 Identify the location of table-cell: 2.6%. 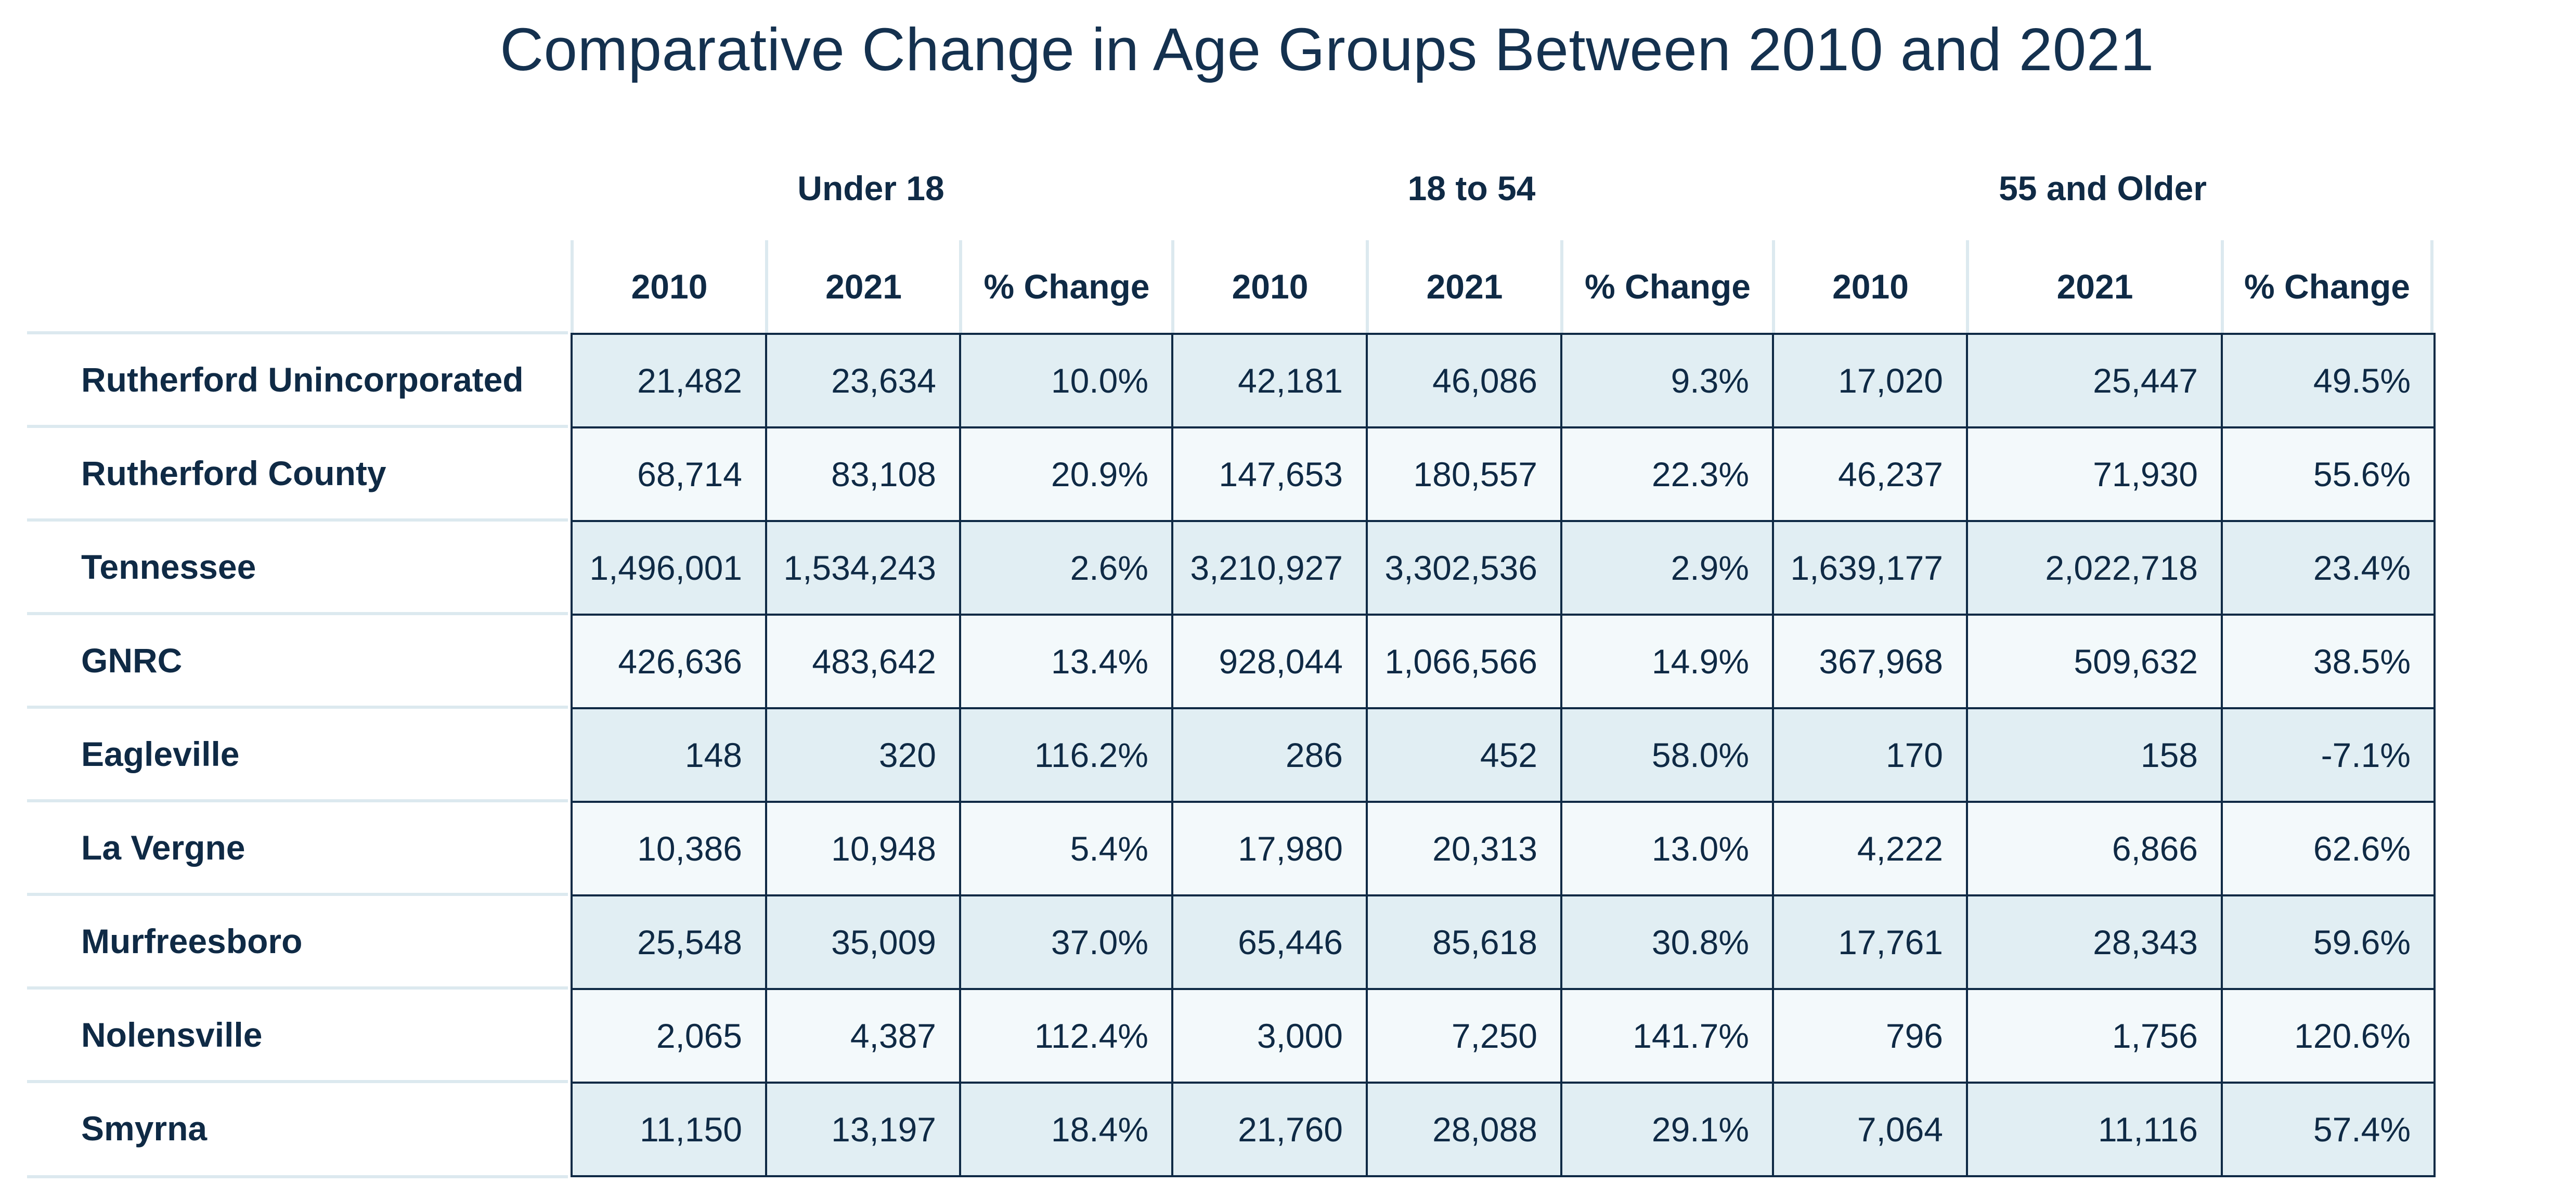
(1066, 568).